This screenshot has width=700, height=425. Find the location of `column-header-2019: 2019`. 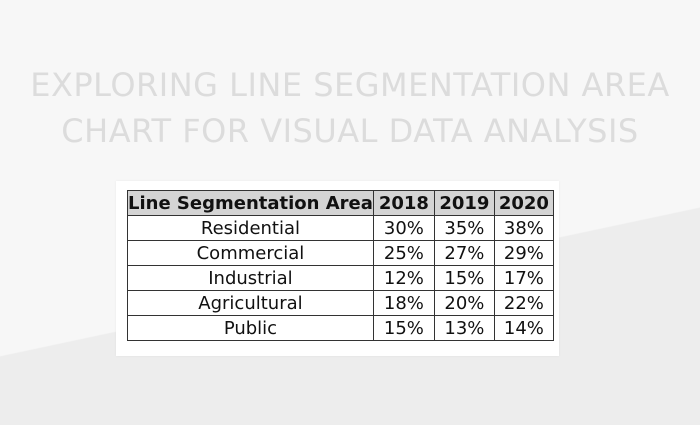

column-header-2019: 2019 is located at coordinates (464, 203).